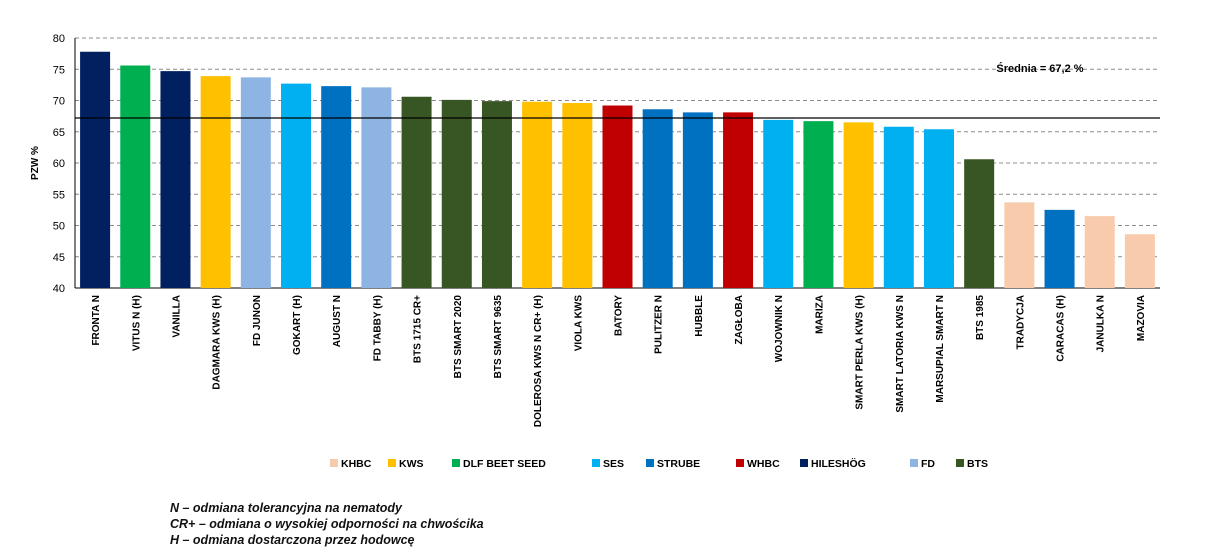  What do you see at coordinates (940, 349) in the screenshot?
I see `x-tick-label: MARSUPIAL SMART N` at bounding box center [940, 349].